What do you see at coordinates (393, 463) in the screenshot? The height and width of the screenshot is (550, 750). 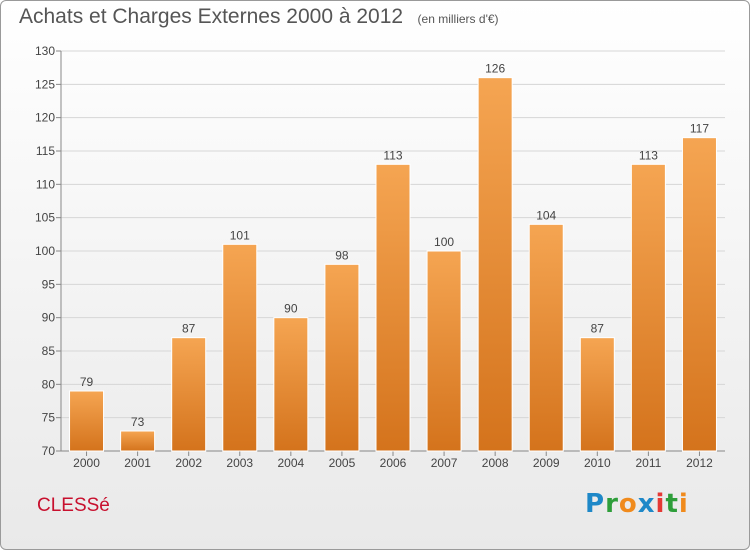 I see `x-tick-label: 2006` at bounding box center [393, 463].